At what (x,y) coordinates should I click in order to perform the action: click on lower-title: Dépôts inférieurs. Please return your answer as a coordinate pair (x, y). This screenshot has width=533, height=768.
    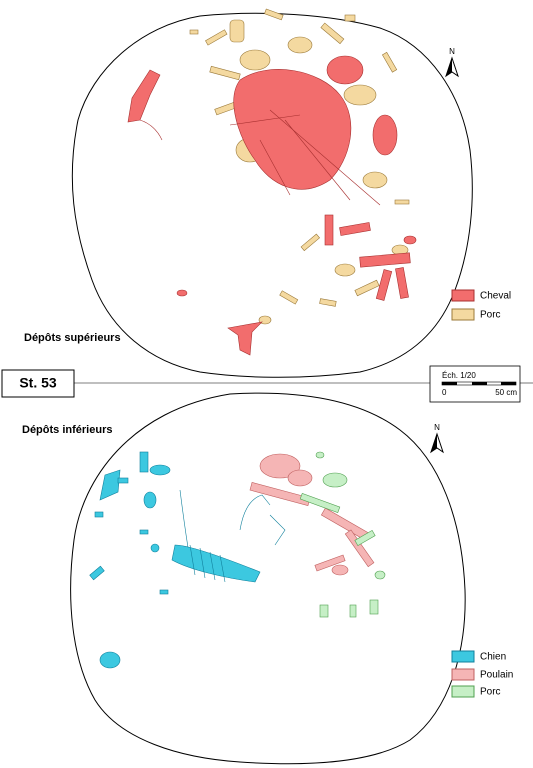
    Looking at the image, I should click on (67, 430).